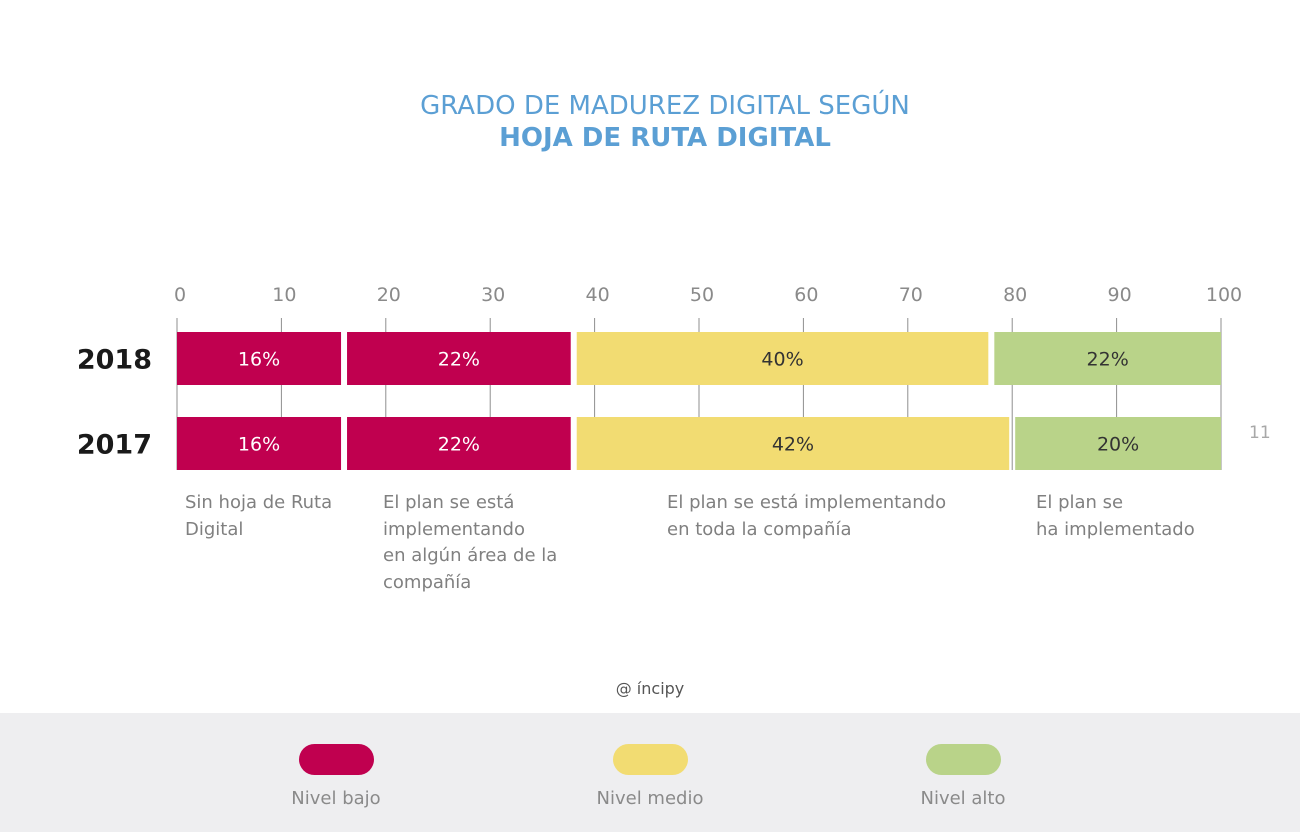  What do you see at coordinates (336, 798) in the screenshot?
I see `legend-label: Nivel bajo` at bounding box center [336, 798].